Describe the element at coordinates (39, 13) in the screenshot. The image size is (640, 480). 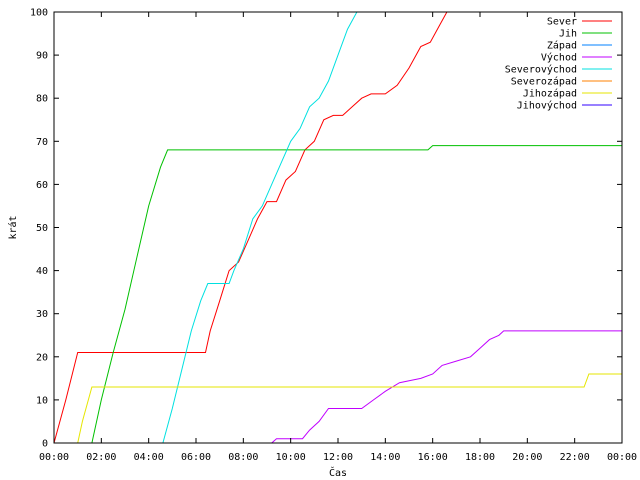
I see `y-tick-label: 100` at that location.